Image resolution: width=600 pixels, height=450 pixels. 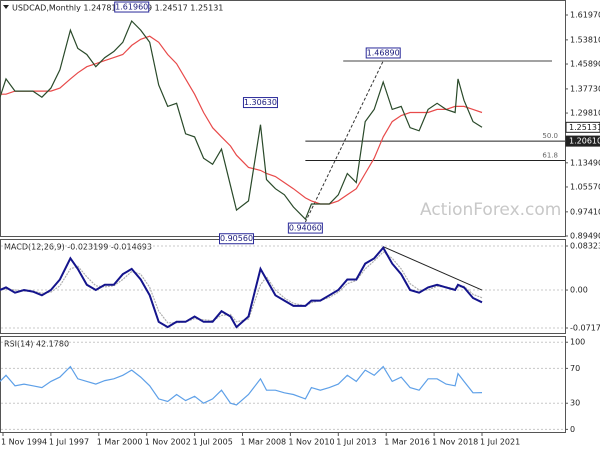 What do you see at coordinates (579, 290) in the screenshot?
I see `y-tick-label: 0.00` at bounding box center [579, 290].